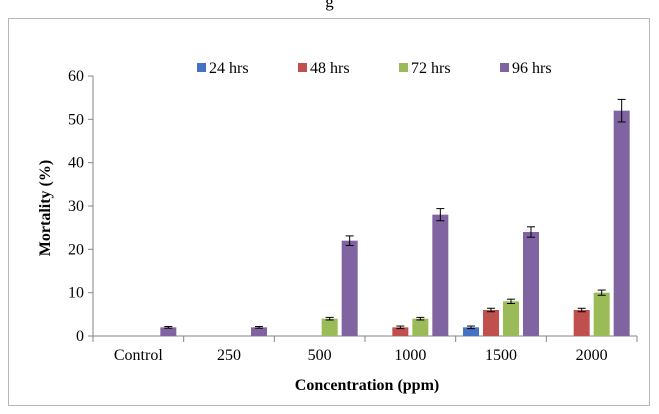  Describe the element at coordinates (80, 336) in the screenshot. I see `y-tick-label: 0` at that location.